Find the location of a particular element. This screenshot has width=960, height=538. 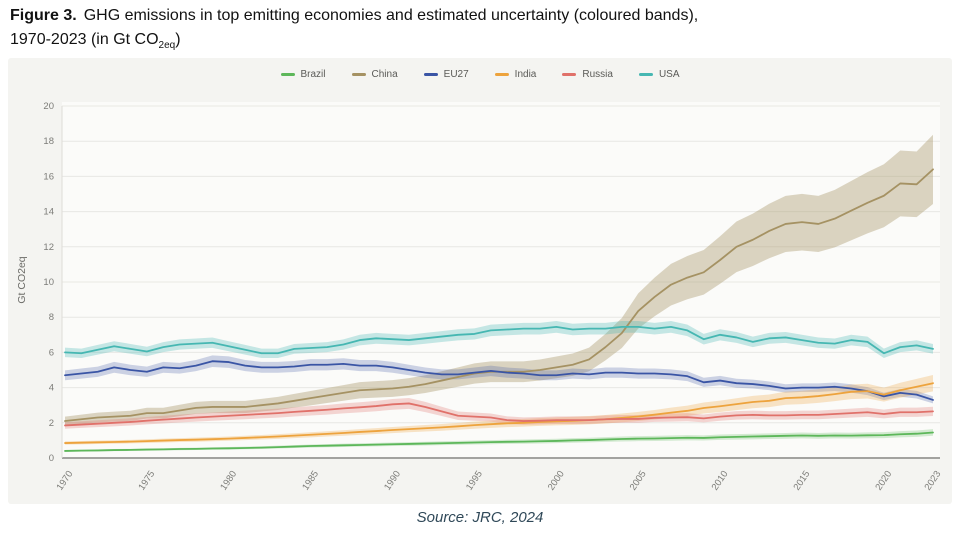

legend-label-EU27: EU27 is located at coordinates (456, 74).